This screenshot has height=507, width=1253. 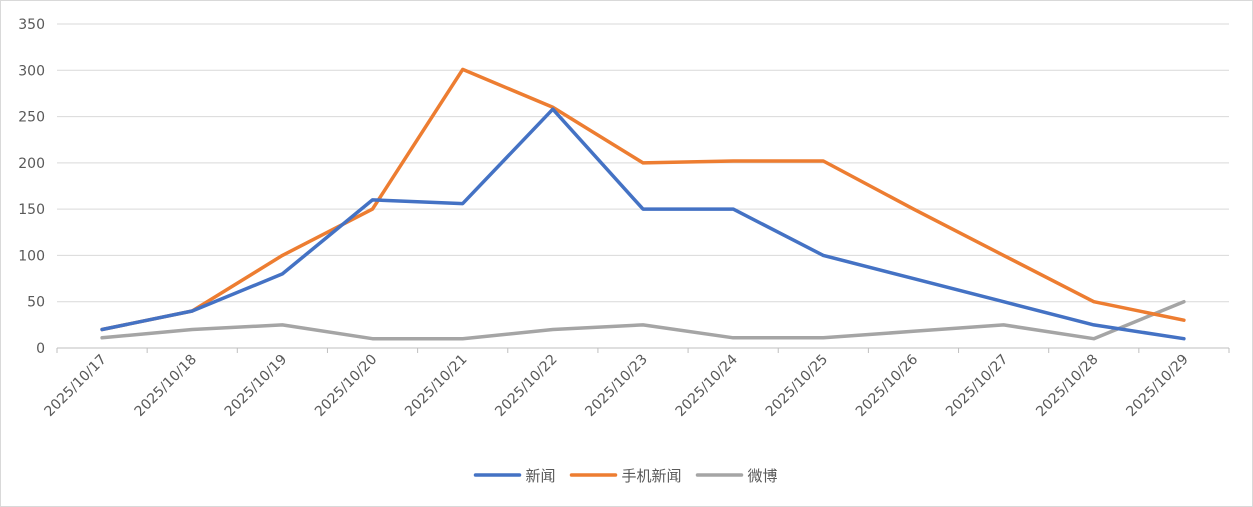 I want to click on y-tick-label: 200, so click(x=31, y=164).